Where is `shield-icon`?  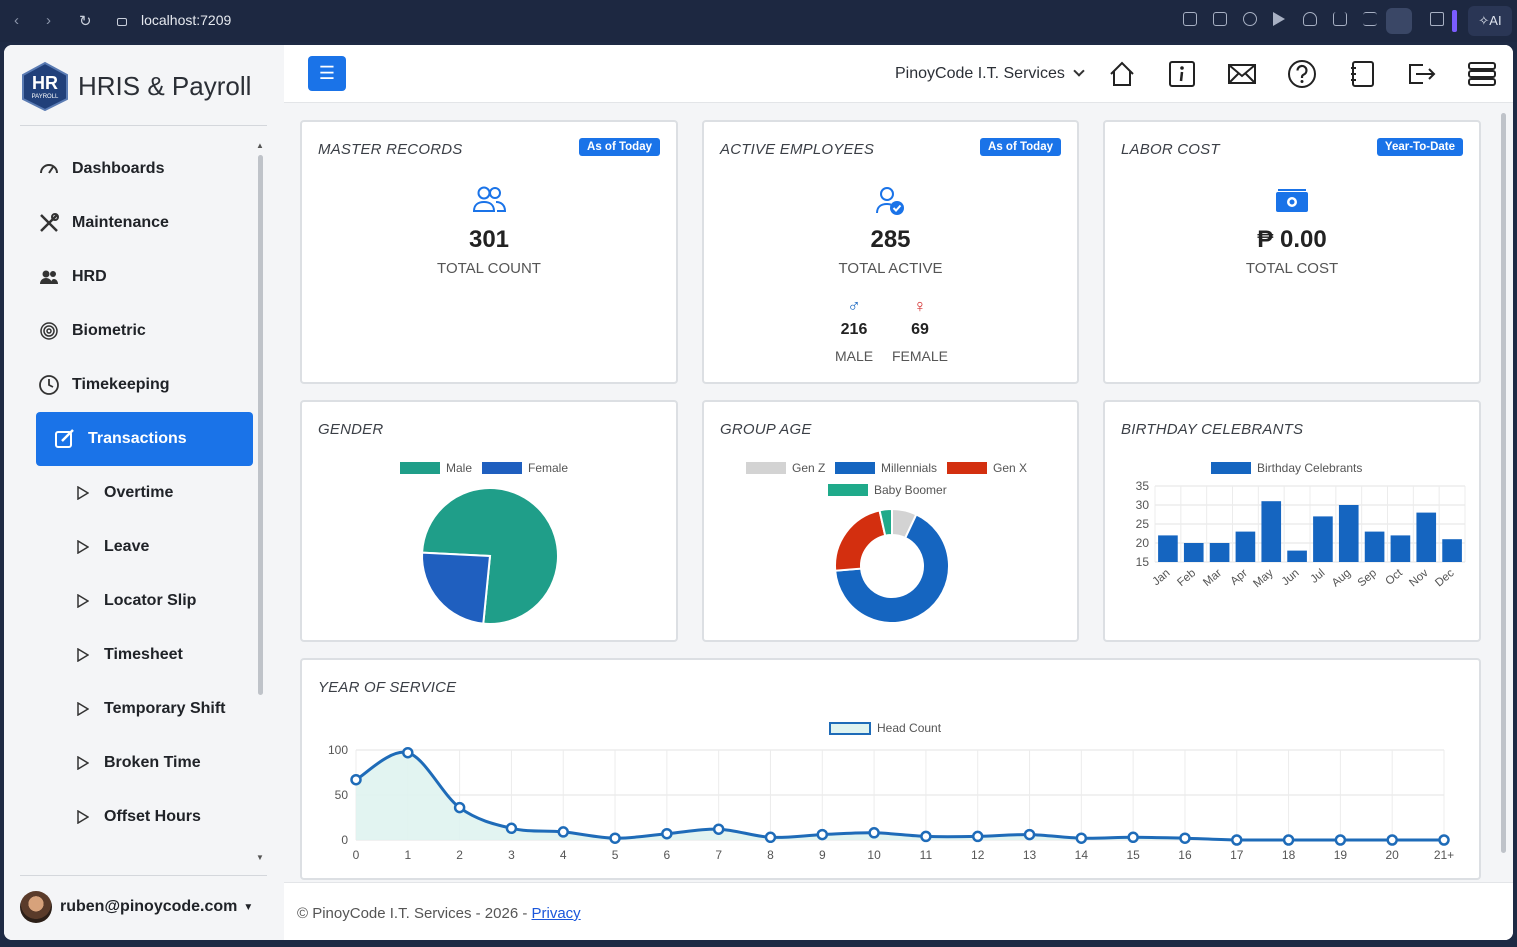 shield-icon is located at coordinates (1250, 19).